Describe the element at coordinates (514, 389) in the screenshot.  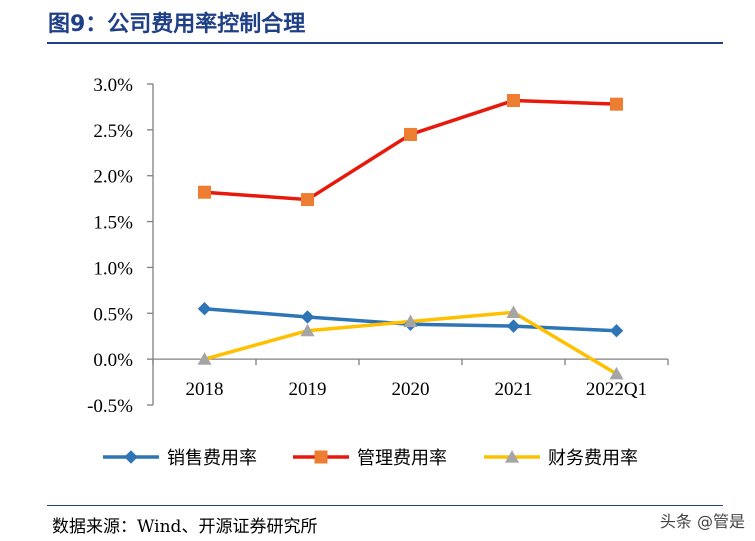
I see `x-tick-label: 2021` at that location.